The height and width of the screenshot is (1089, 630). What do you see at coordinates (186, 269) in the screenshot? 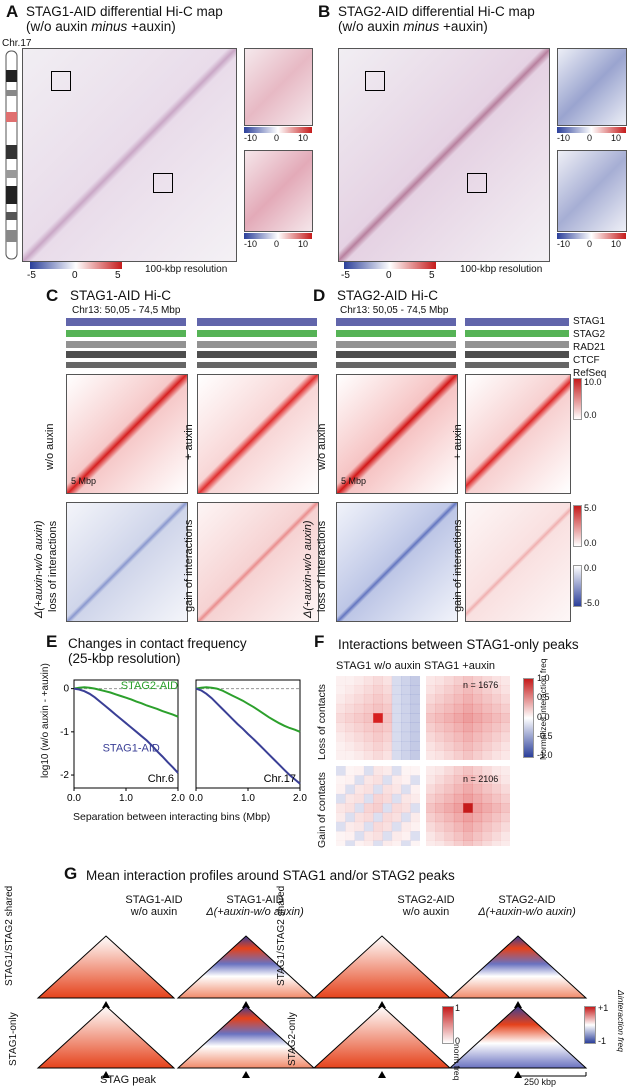
I see `panel-a-resolution: 100-kbp resolution` at bounding box center [186, 269].